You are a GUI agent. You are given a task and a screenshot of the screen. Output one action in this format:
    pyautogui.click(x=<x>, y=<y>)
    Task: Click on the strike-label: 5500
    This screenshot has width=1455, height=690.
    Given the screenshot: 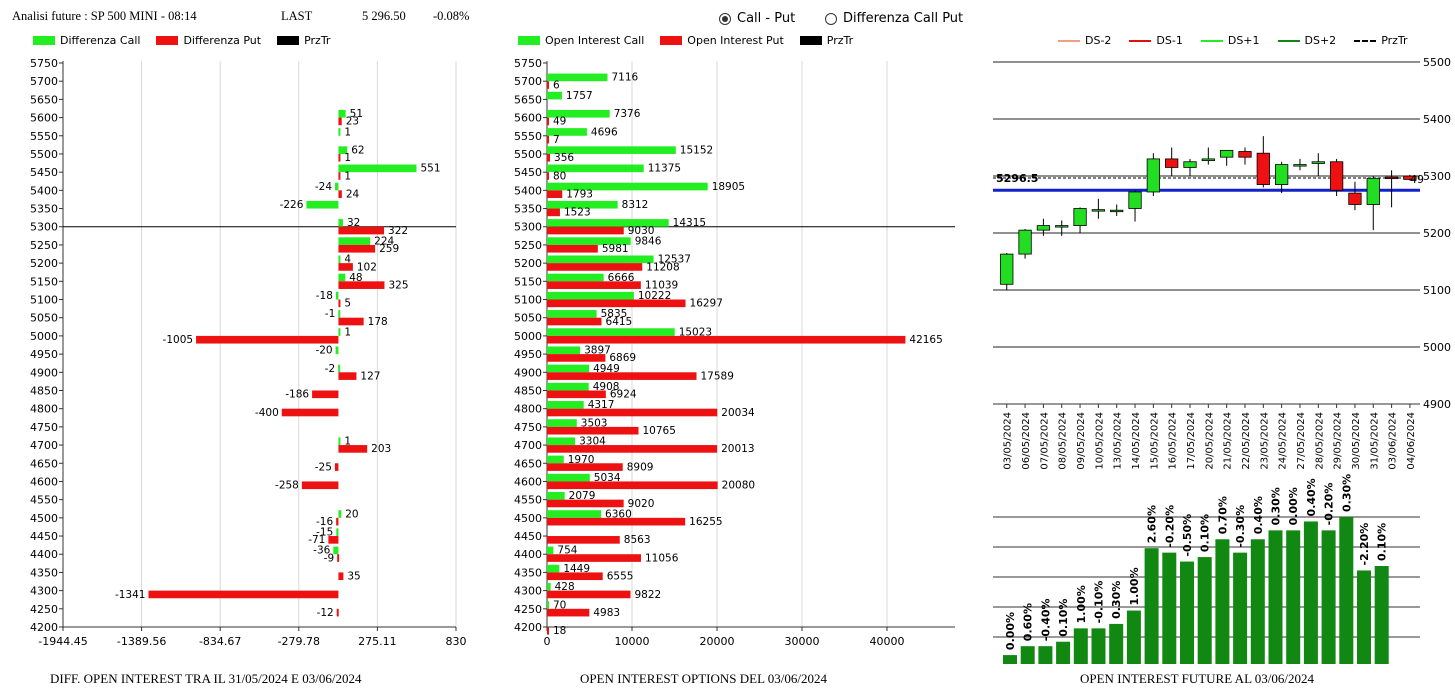 What is the action you would take?
    pyautogui.click(x=44, y=154)
    